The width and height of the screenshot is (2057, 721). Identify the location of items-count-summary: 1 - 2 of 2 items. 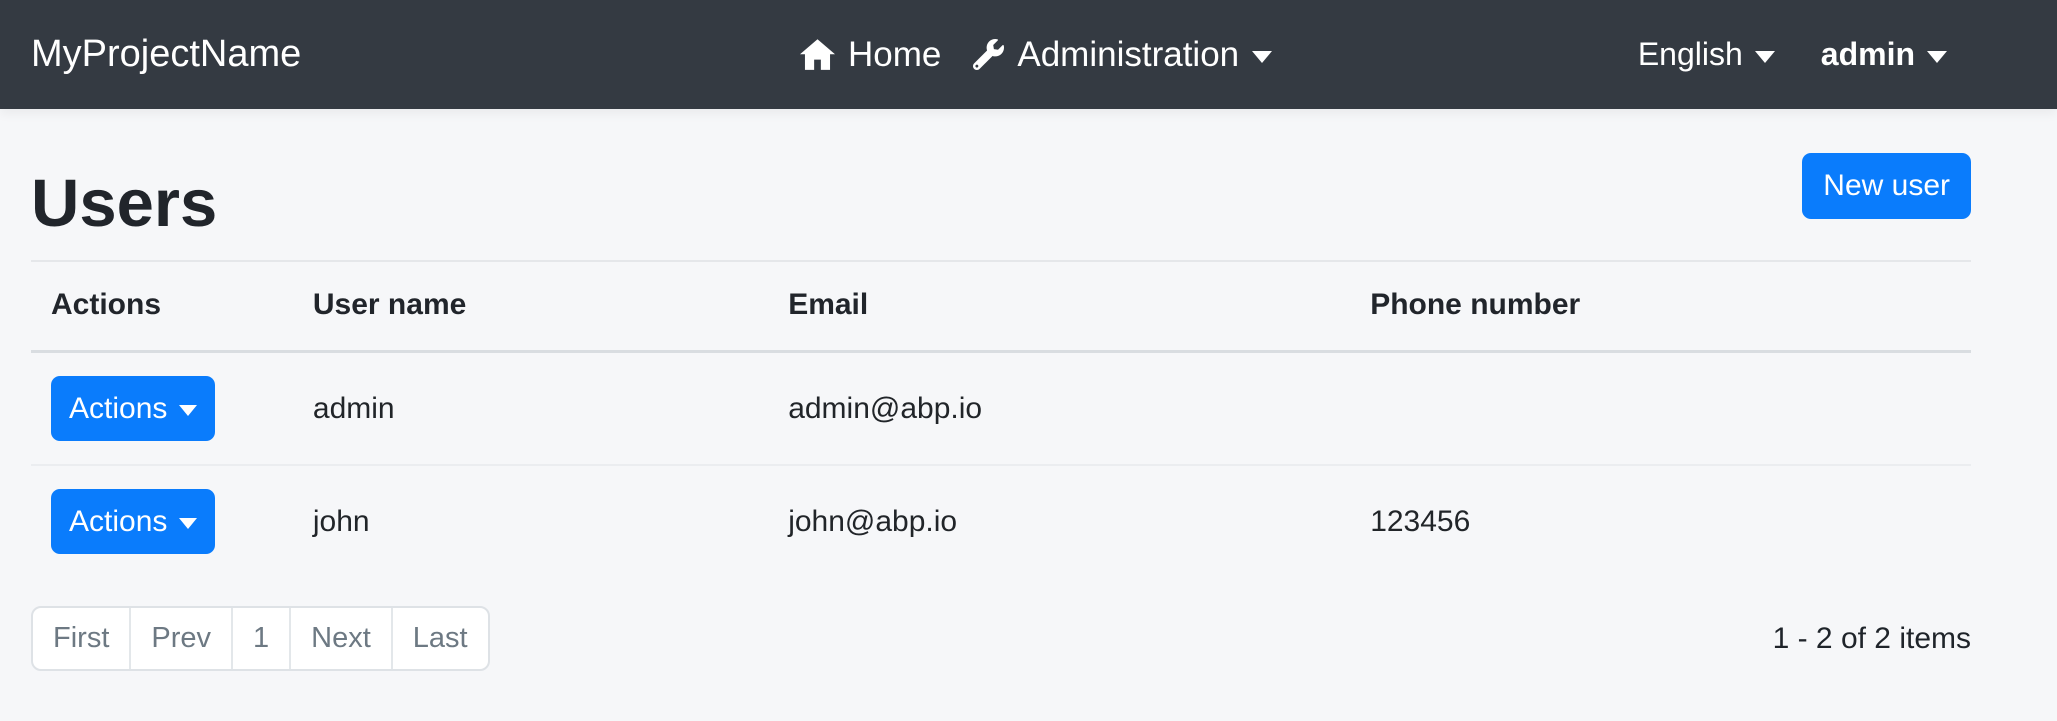
(1871, 638).